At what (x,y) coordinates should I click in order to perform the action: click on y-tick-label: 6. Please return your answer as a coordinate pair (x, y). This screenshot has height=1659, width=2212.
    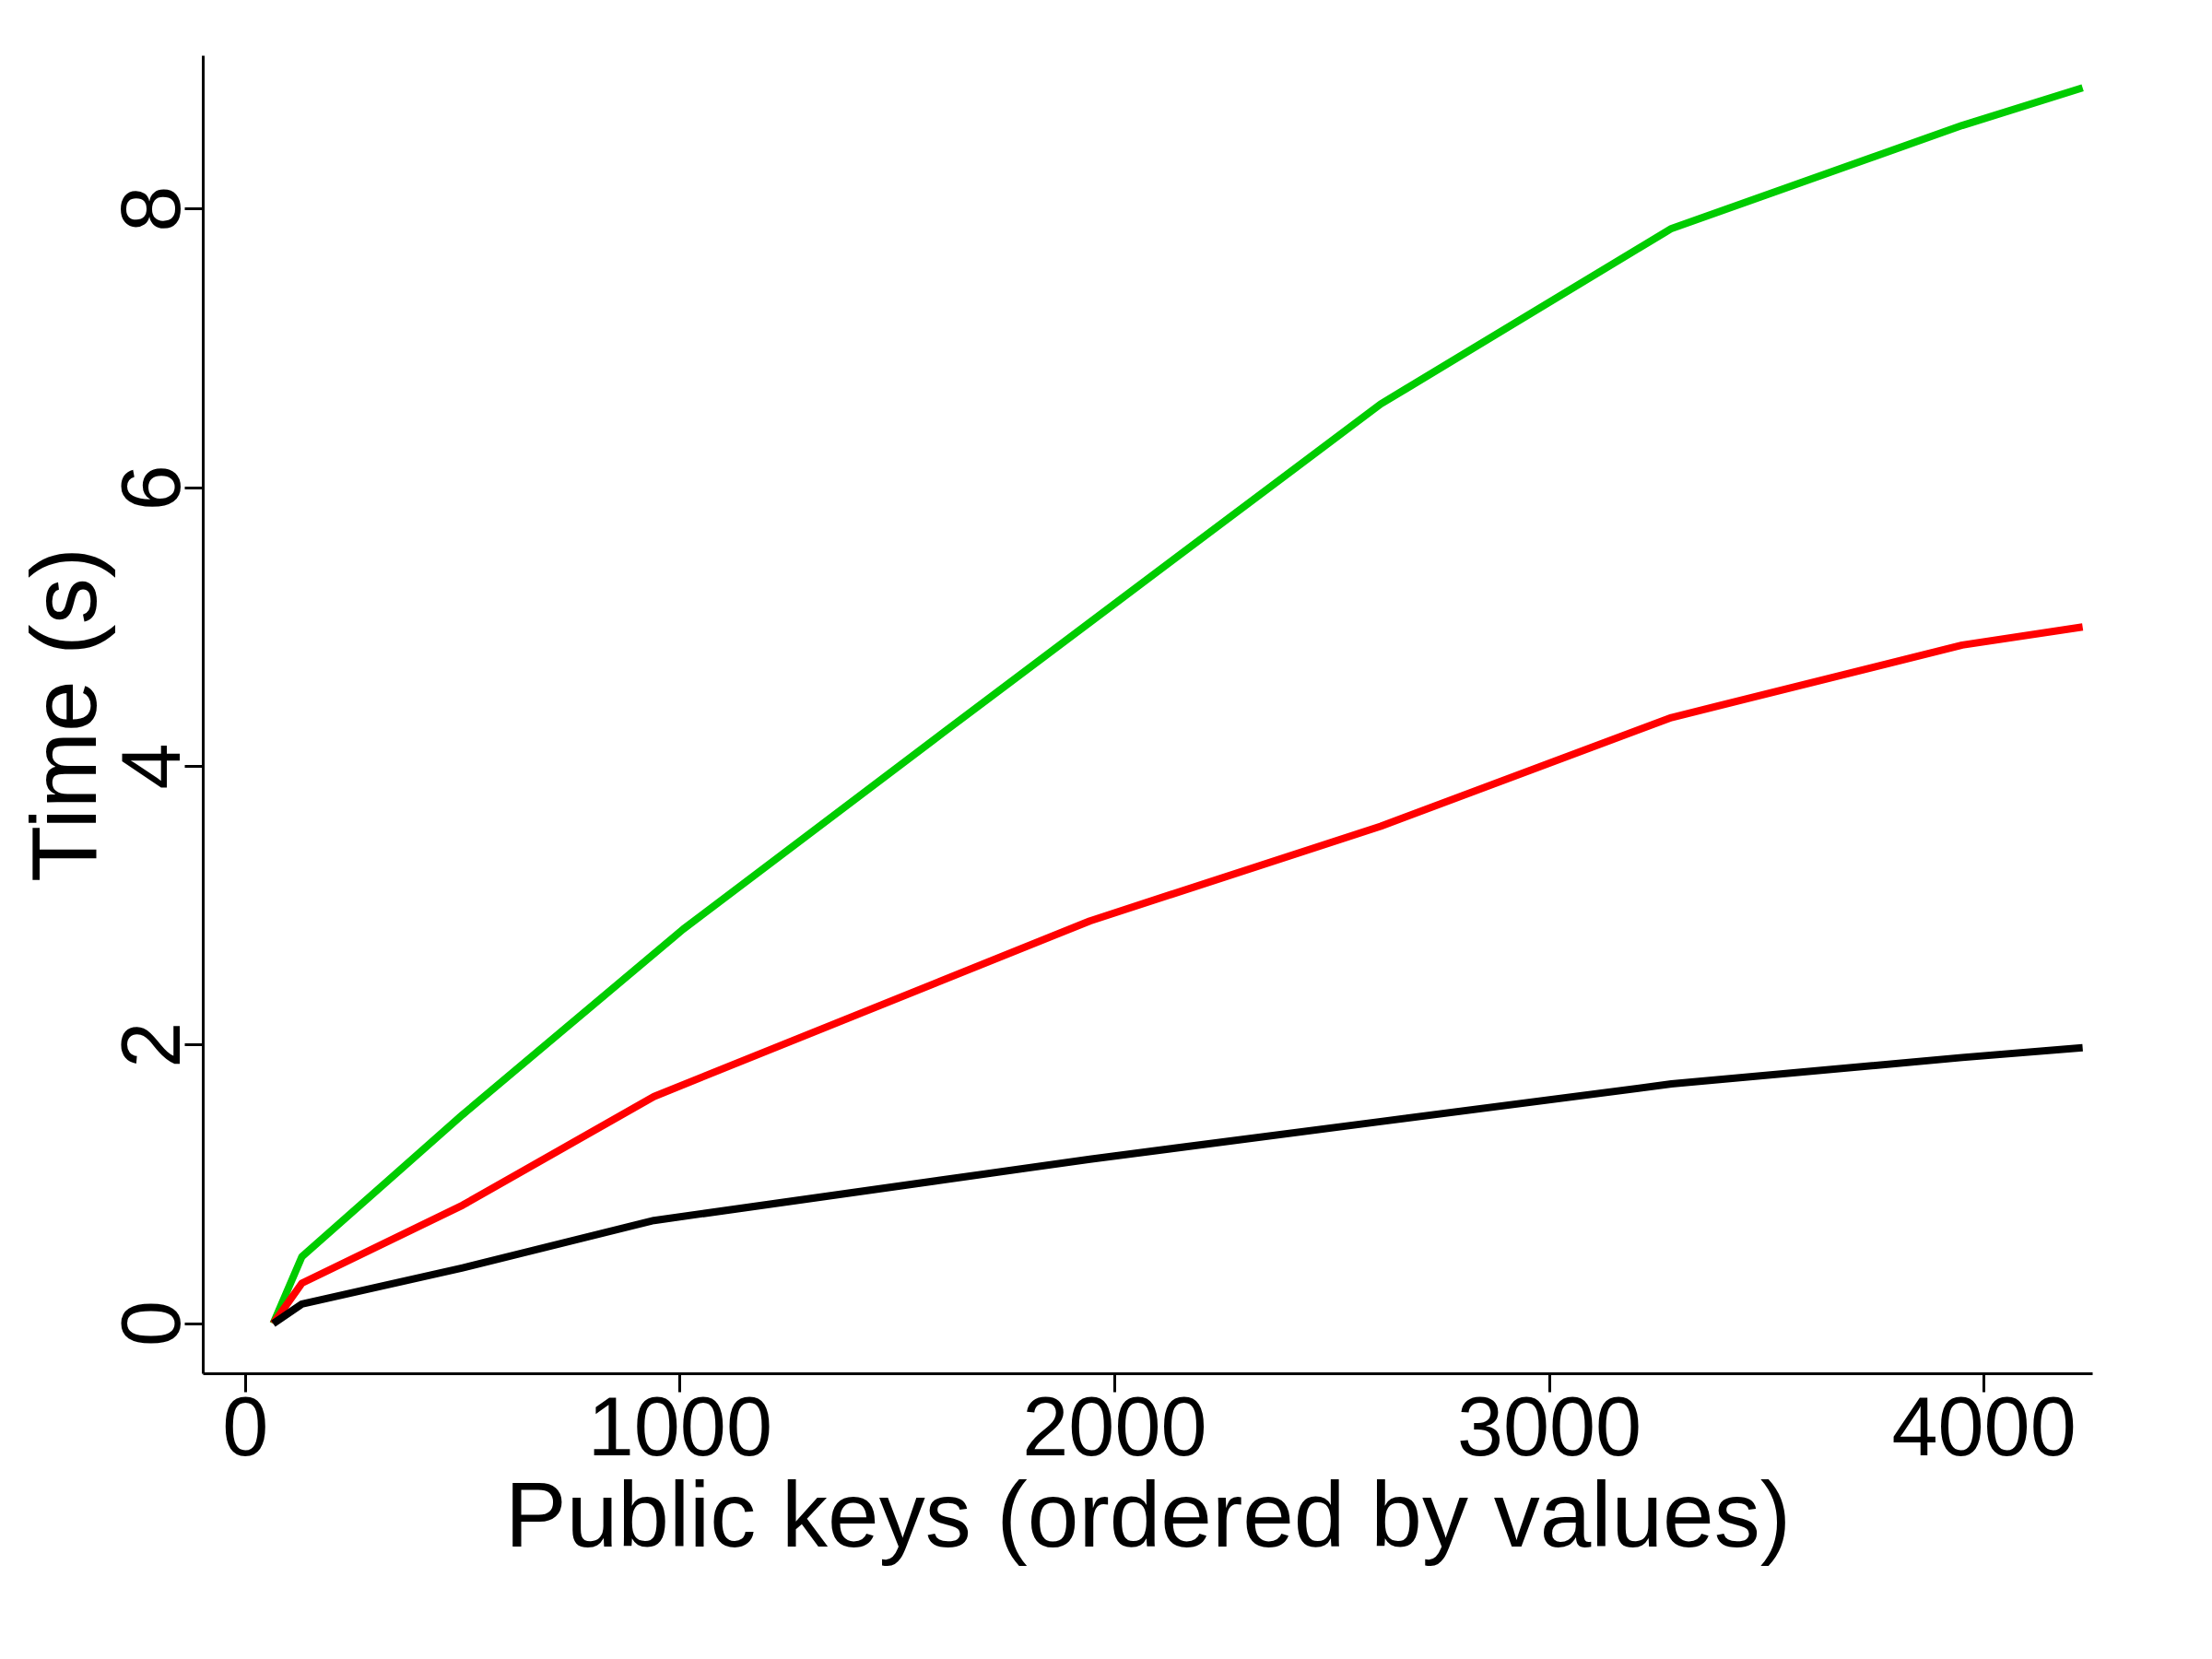
    Looking at the image, I should click on (151, 488).